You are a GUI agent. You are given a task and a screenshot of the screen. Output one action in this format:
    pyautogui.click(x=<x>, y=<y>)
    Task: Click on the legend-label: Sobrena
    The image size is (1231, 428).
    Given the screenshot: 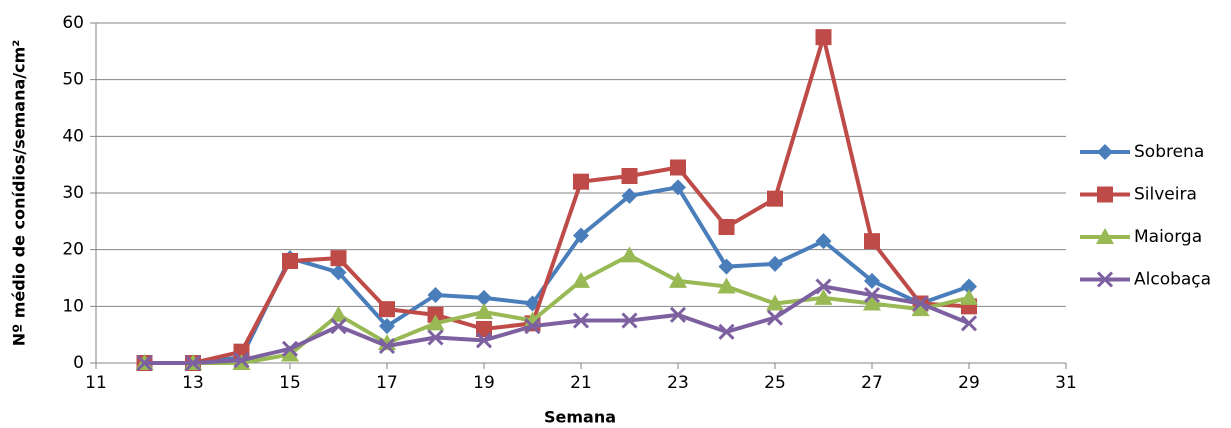 What is the action you would take?
    pyautogui.click(x=1169, y=152)
    